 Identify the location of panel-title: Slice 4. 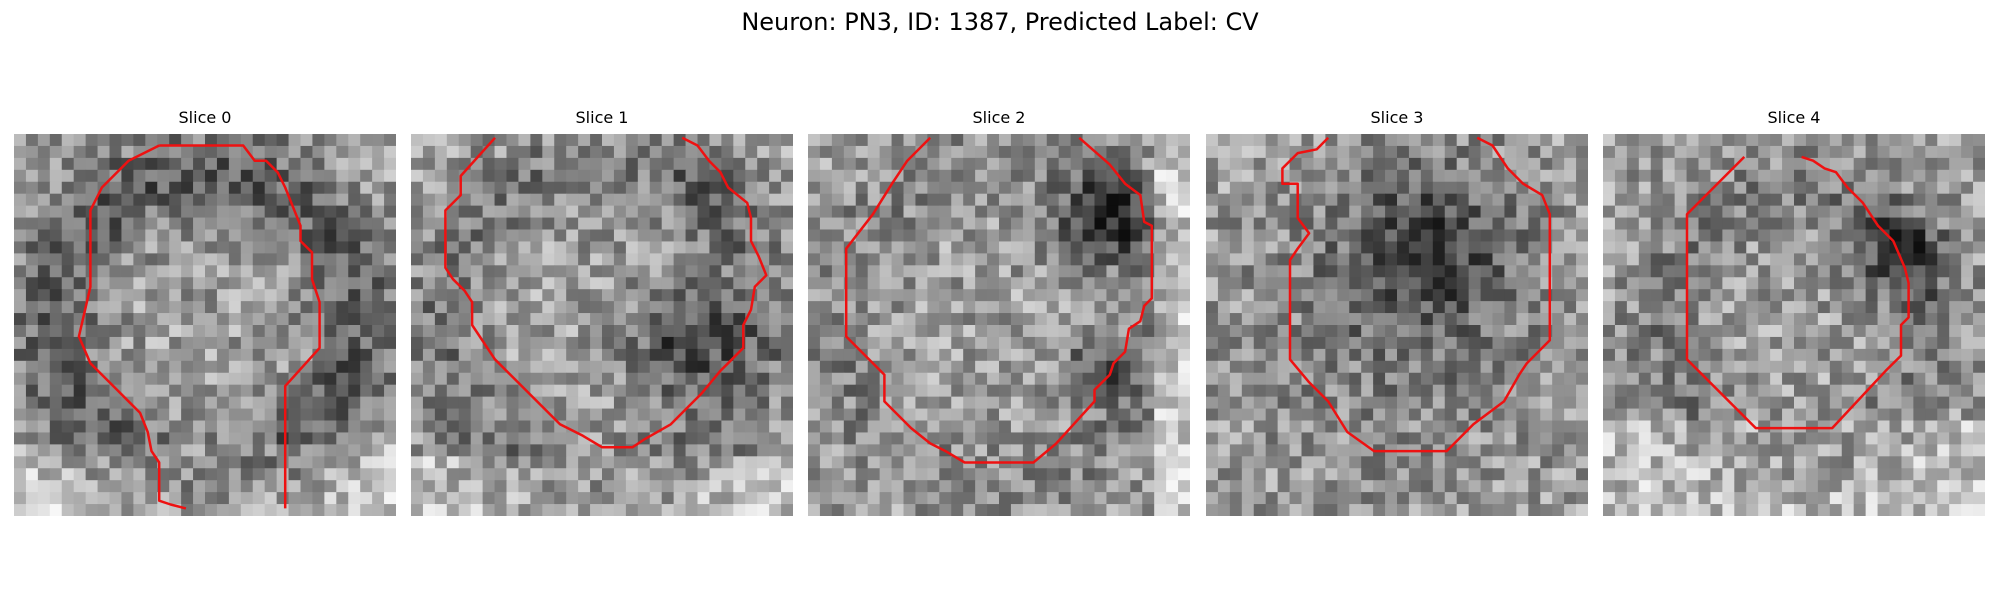
(1794, 117).